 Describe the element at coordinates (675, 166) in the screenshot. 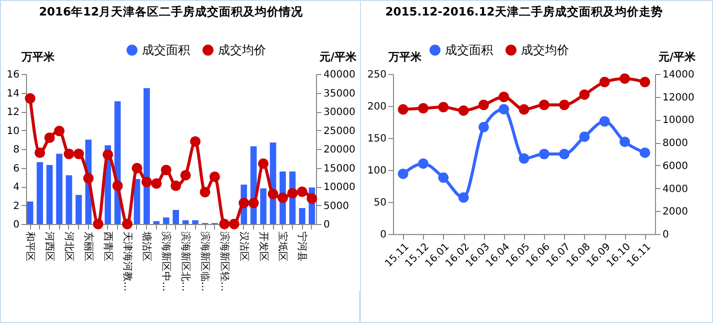

I see `y2-tick-label: 6000` at that location.